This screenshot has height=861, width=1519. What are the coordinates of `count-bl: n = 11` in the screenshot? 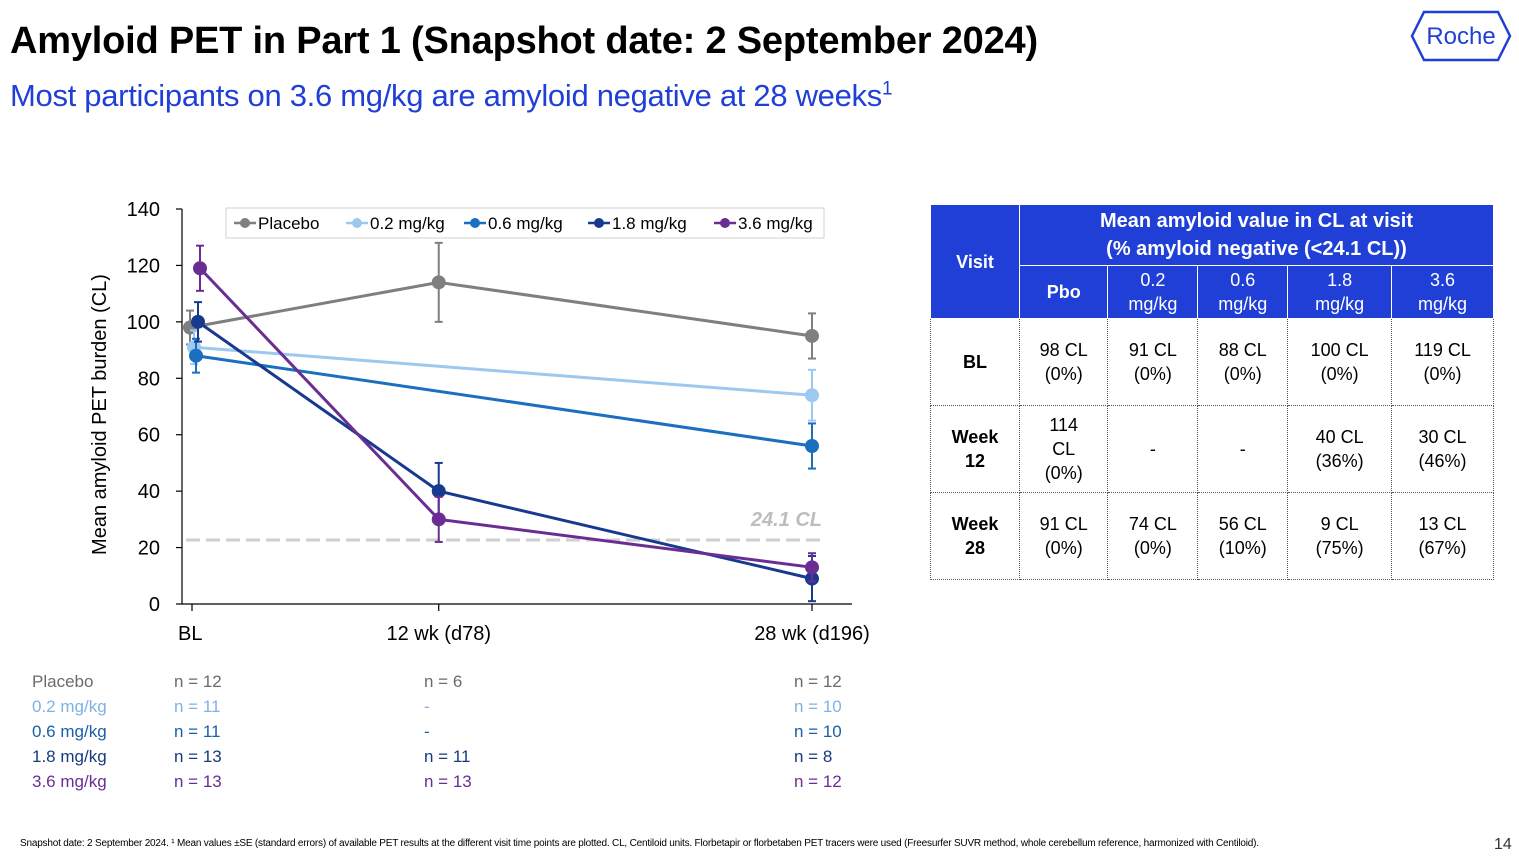 It's located at (197, 706).